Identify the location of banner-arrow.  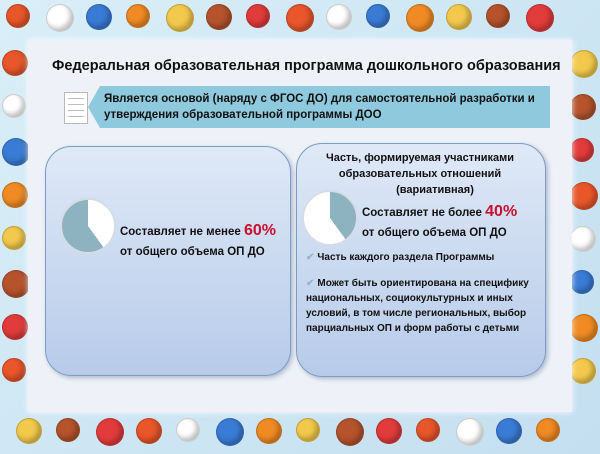
(319, 107).